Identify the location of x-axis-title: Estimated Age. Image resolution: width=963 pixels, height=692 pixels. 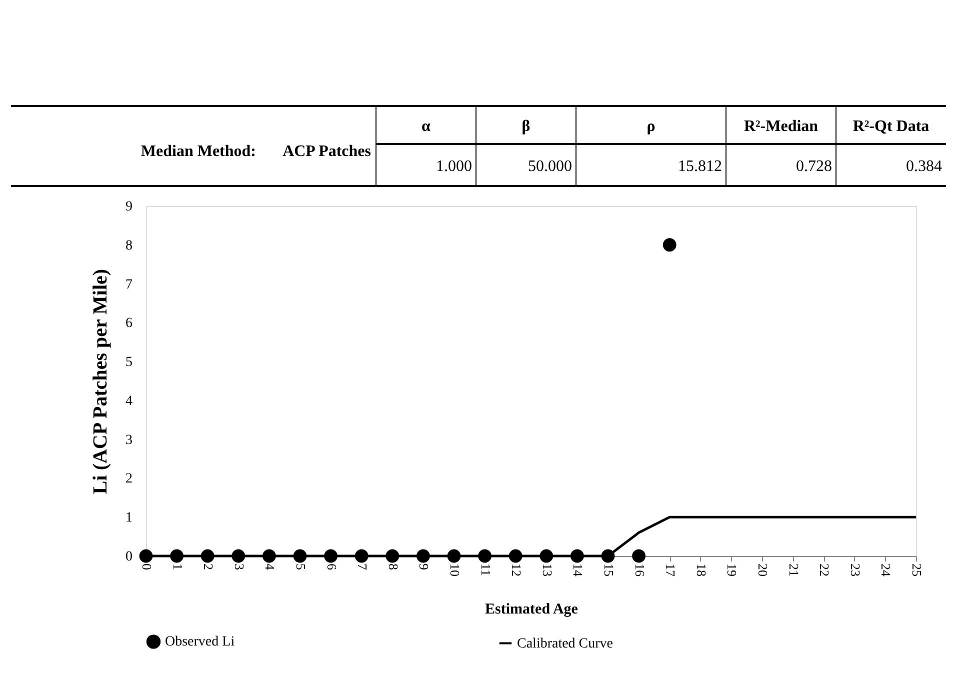
(531, 610).